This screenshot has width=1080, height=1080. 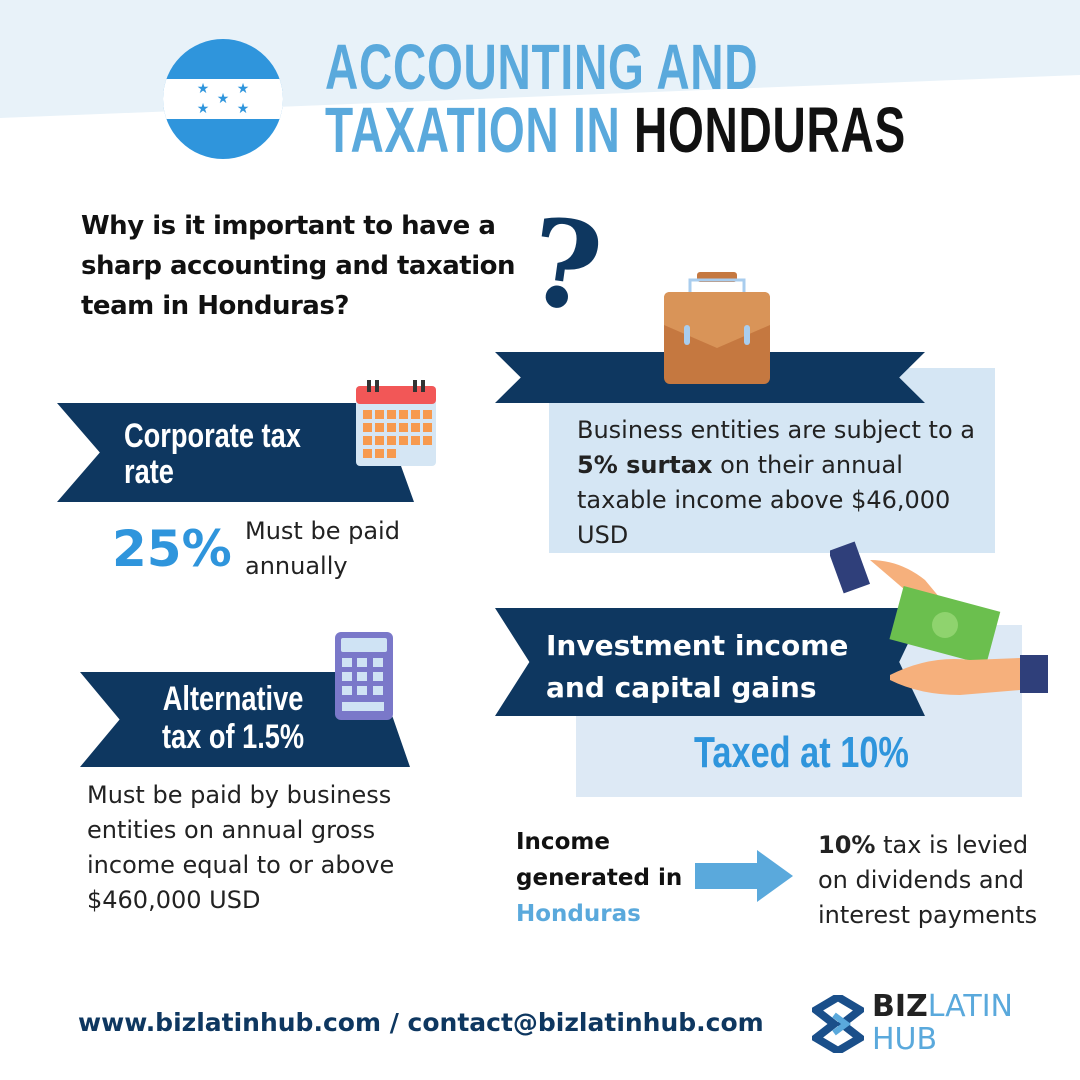 I want to click on corporate-ribbon, so click(x=235, y=452).